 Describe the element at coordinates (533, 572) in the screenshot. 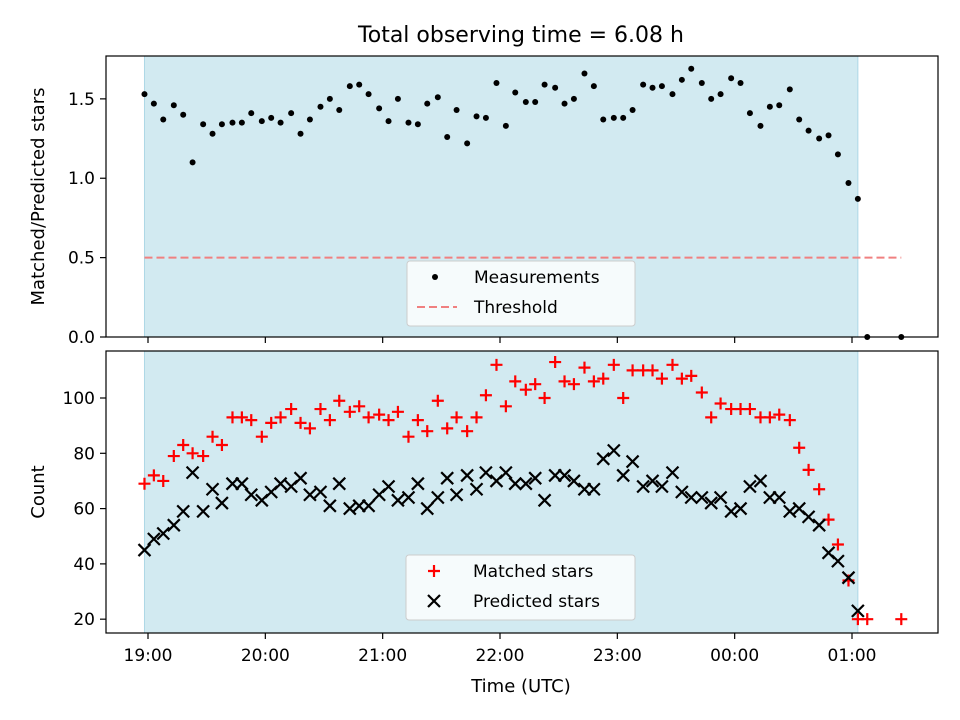

I see `legend-label: Matched stars` at that location.